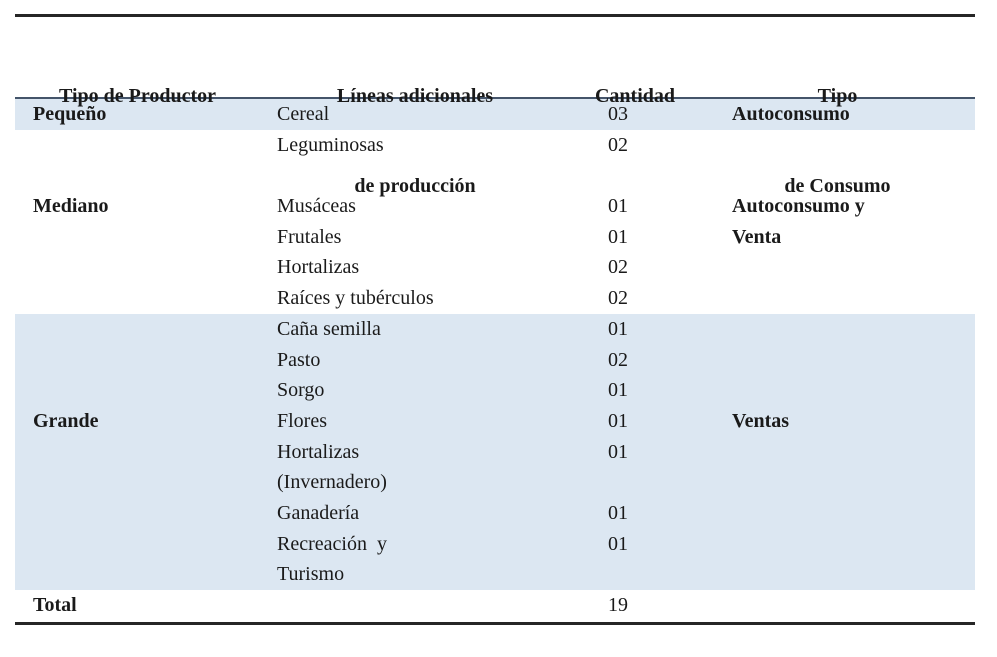 The height and width of the screenshot is (657, 997). I want to click on production-line-cell: Leguminosas, so click(330, 144).